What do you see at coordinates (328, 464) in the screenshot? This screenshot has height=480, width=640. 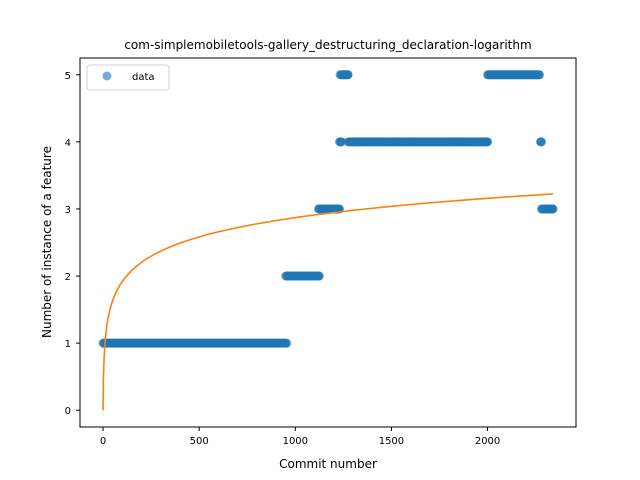 I see `x-axis-title: Commit number` at bounding box center [328, 464].